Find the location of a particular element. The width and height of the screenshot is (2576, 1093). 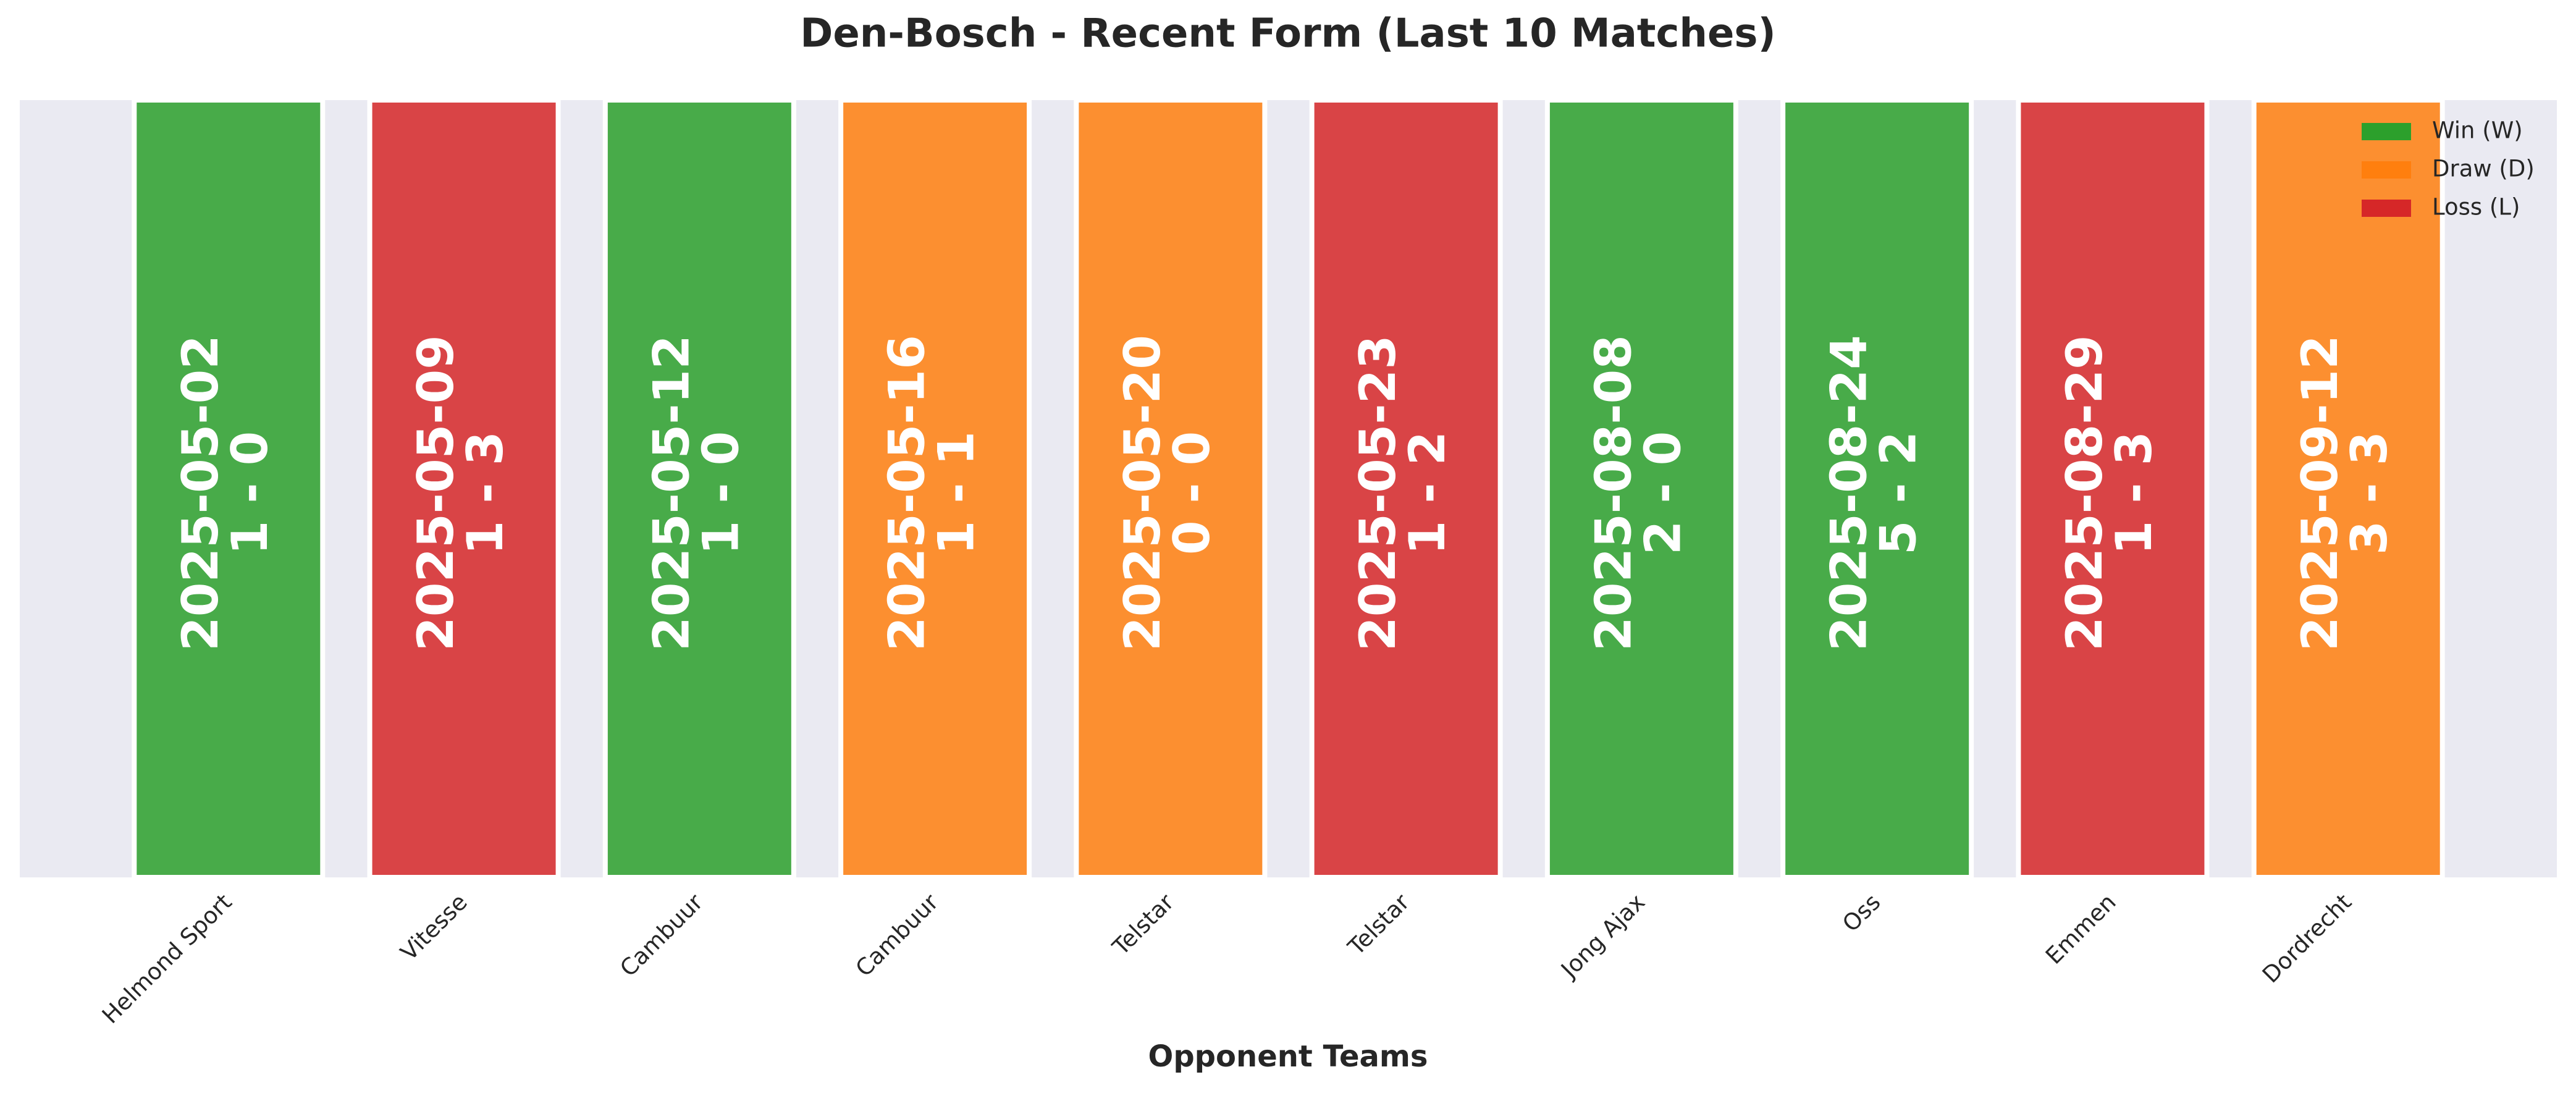

bar-score-label: 5 - 2 is located at coordinates (1898, 493).